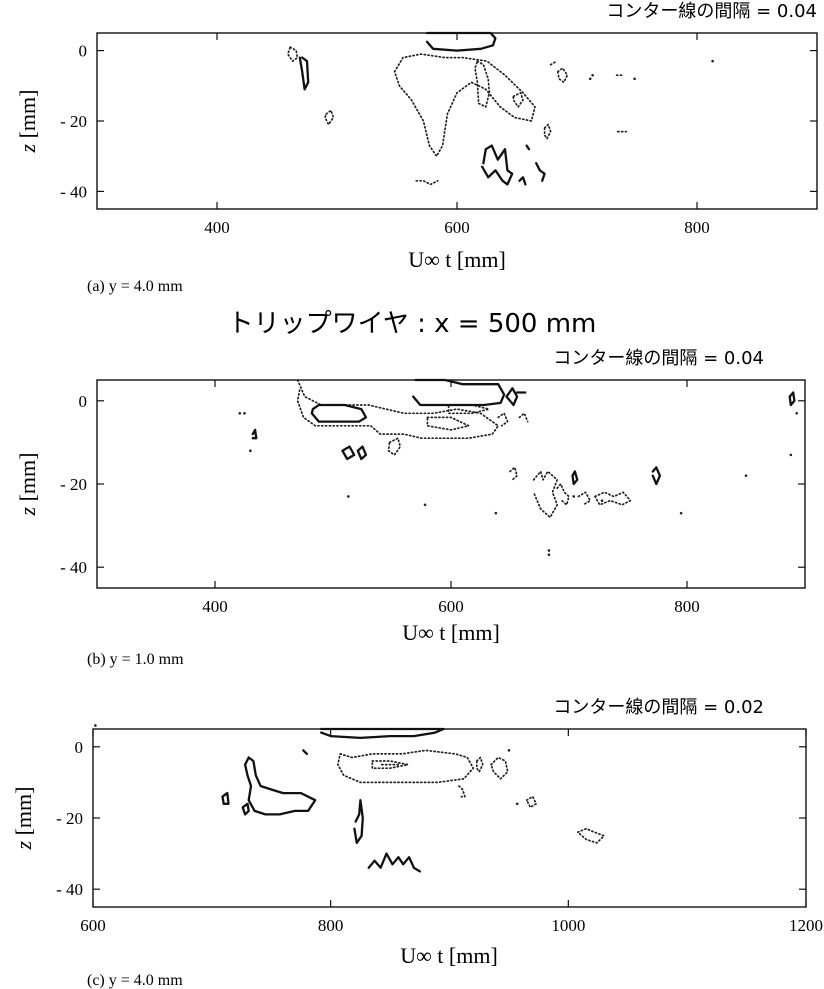 This screenshot has width=824, height=989. What do you see at coordinates (135, 980) in the screenshot?
I see `panel-caption: (c) y = 4.0 mm` at bounding box center [135, 980].